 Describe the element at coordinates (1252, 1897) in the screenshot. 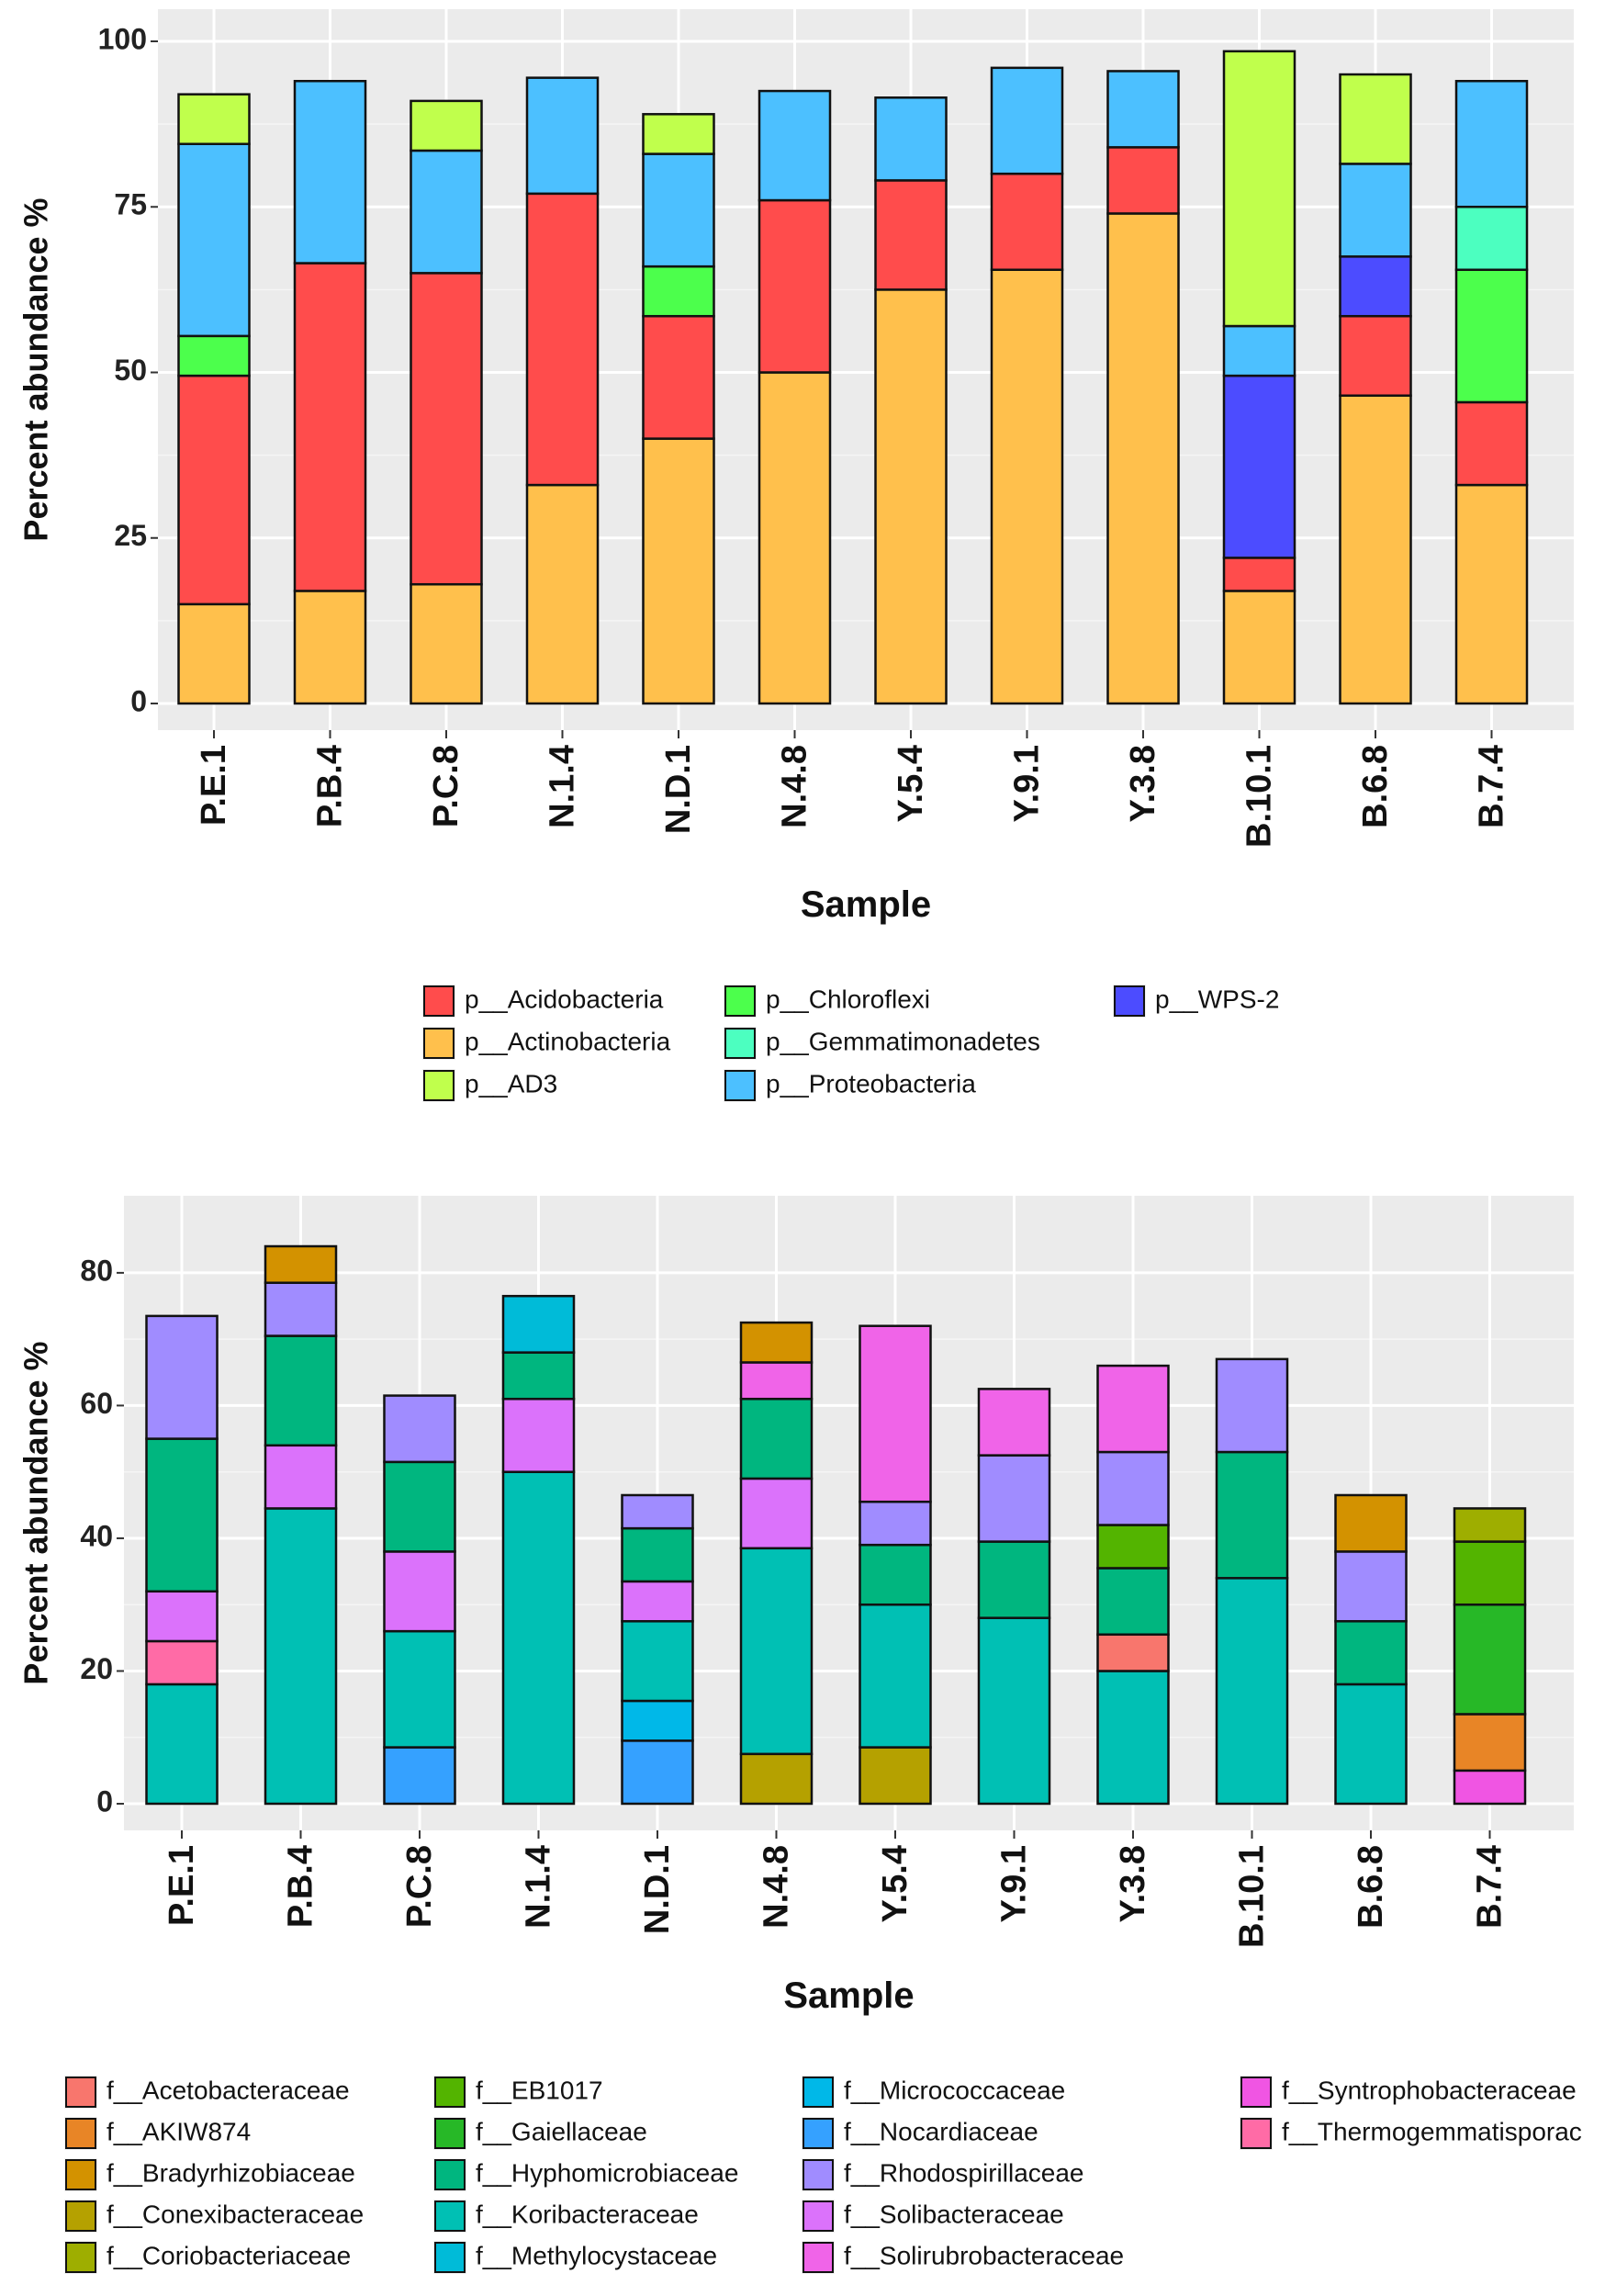

I see `x-tick-label-b-10-1: B.10.1` at that location.